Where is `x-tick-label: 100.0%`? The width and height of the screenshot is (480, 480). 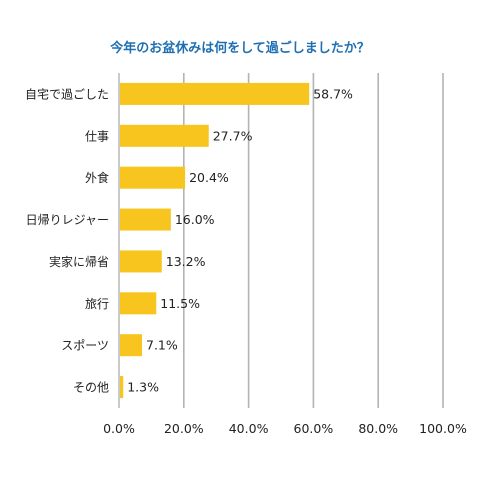
x-tick-label: 100.0% is located at coordinates (443, 428).